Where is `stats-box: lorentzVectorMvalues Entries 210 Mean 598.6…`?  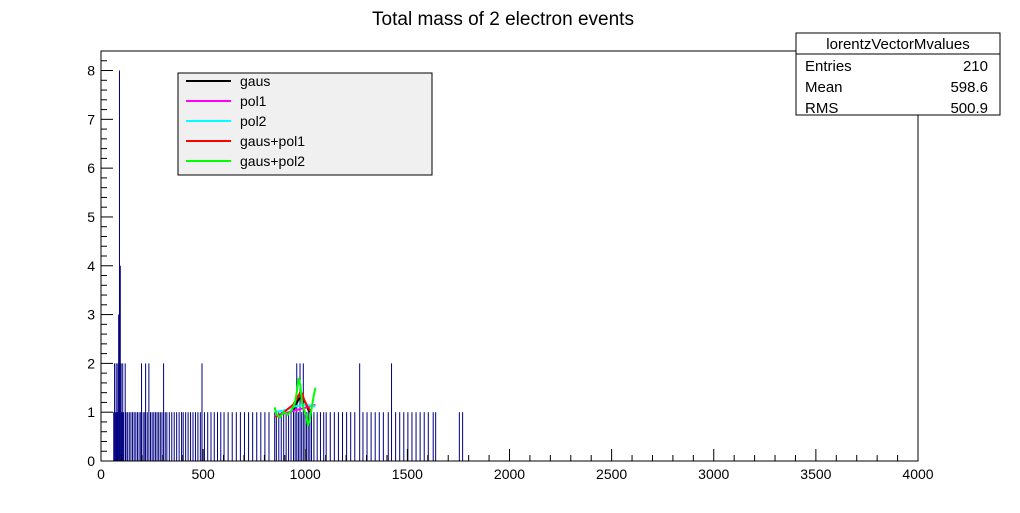
stats-box: lorentzVectorMvalues Entries 210 Mean 598.6… is located at coordinates (898, 74).